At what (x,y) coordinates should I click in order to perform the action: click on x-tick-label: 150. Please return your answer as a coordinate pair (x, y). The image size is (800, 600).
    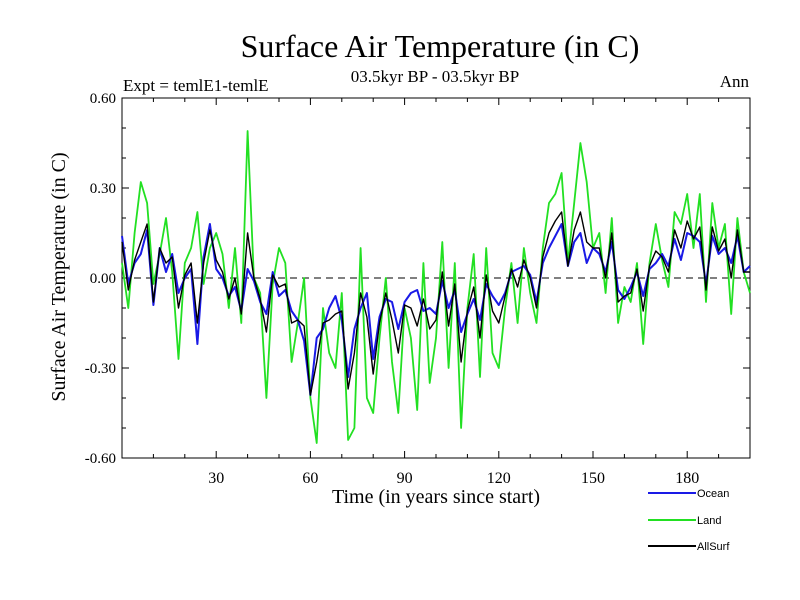
    Looking at the image, I should click on (593, 478).